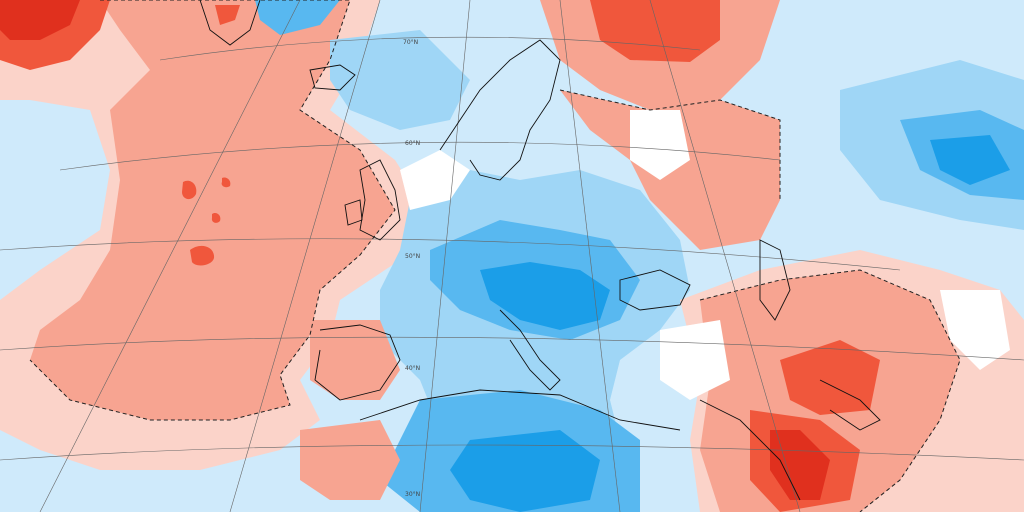 This screenshot has width=1024, height=512. I want to click on latitude-60n, so click(420, 156).